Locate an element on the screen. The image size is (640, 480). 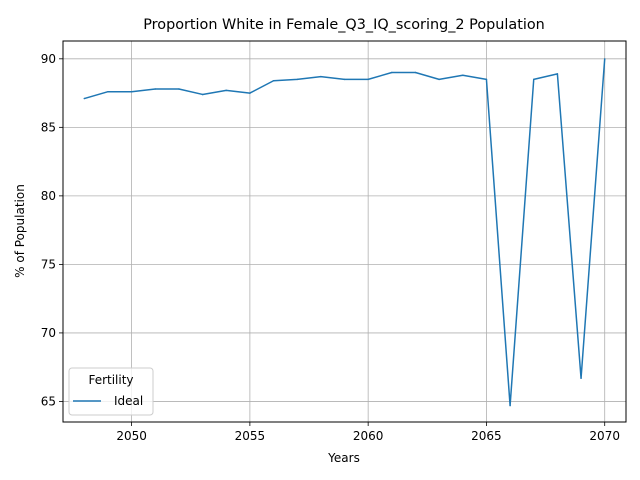
legend: Fertility Ideal is located at coordinates (111, 391).